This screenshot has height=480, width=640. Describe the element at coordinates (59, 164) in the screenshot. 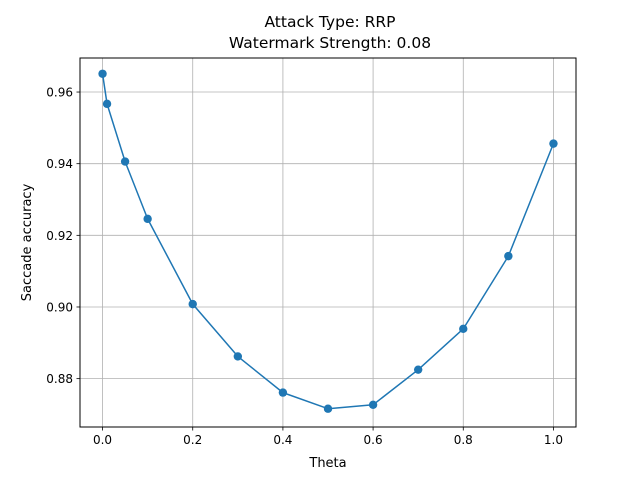

I see `y-tick-label: 0.94` at that location.